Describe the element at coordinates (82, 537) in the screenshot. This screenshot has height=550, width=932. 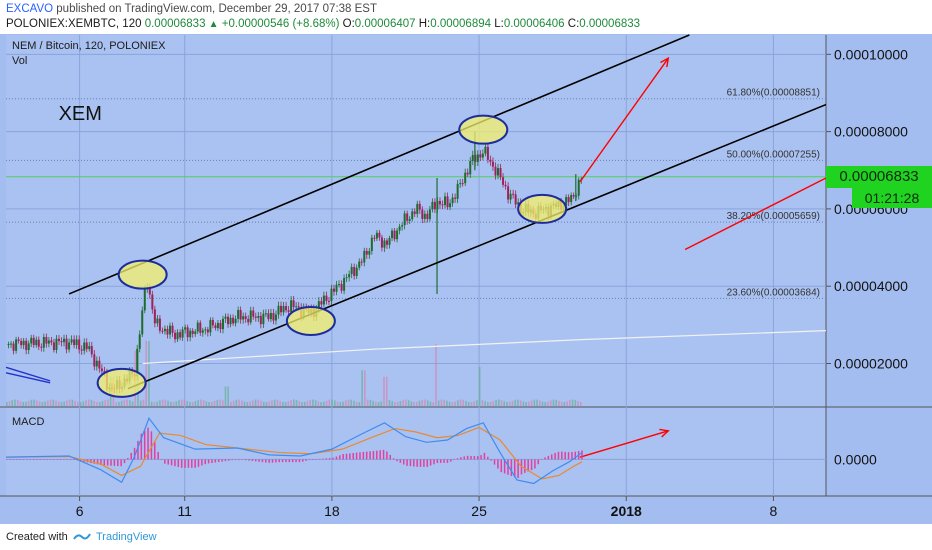
I see `tradingview-logo-icon` at that location.